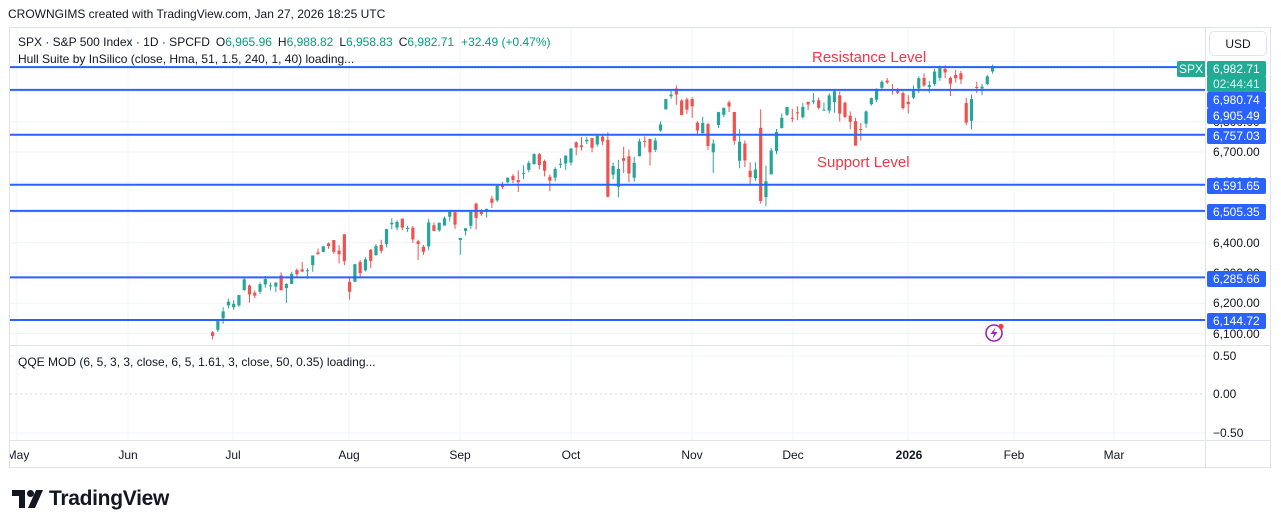 The image size is (1281, 530). What do you see at coordinates (90, 499) in the screenshot?
I see `tradingview-logo: TradingView` at bounding box center [90, 499].